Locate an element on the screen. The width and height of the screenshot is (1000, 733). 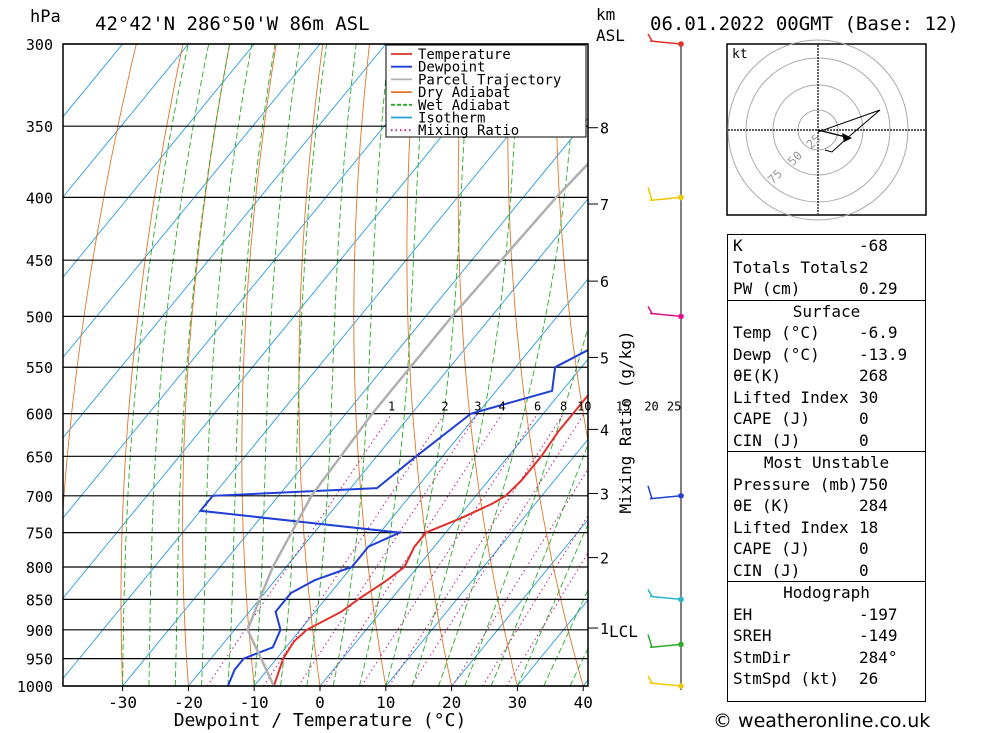
table-row: StmSpd (kt) 26 is located at coordinates (826, 679).